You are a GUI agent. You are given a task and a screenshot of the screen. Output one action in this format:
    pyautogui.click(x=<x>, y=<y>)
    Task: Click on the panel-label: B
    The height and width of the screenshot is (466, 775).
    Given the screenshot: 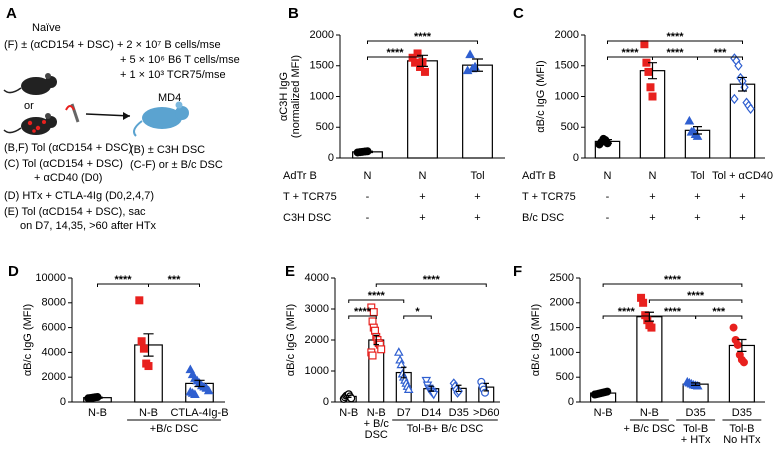 What is the action you would take?
    pyautogui.click(x=293, y=13)
    